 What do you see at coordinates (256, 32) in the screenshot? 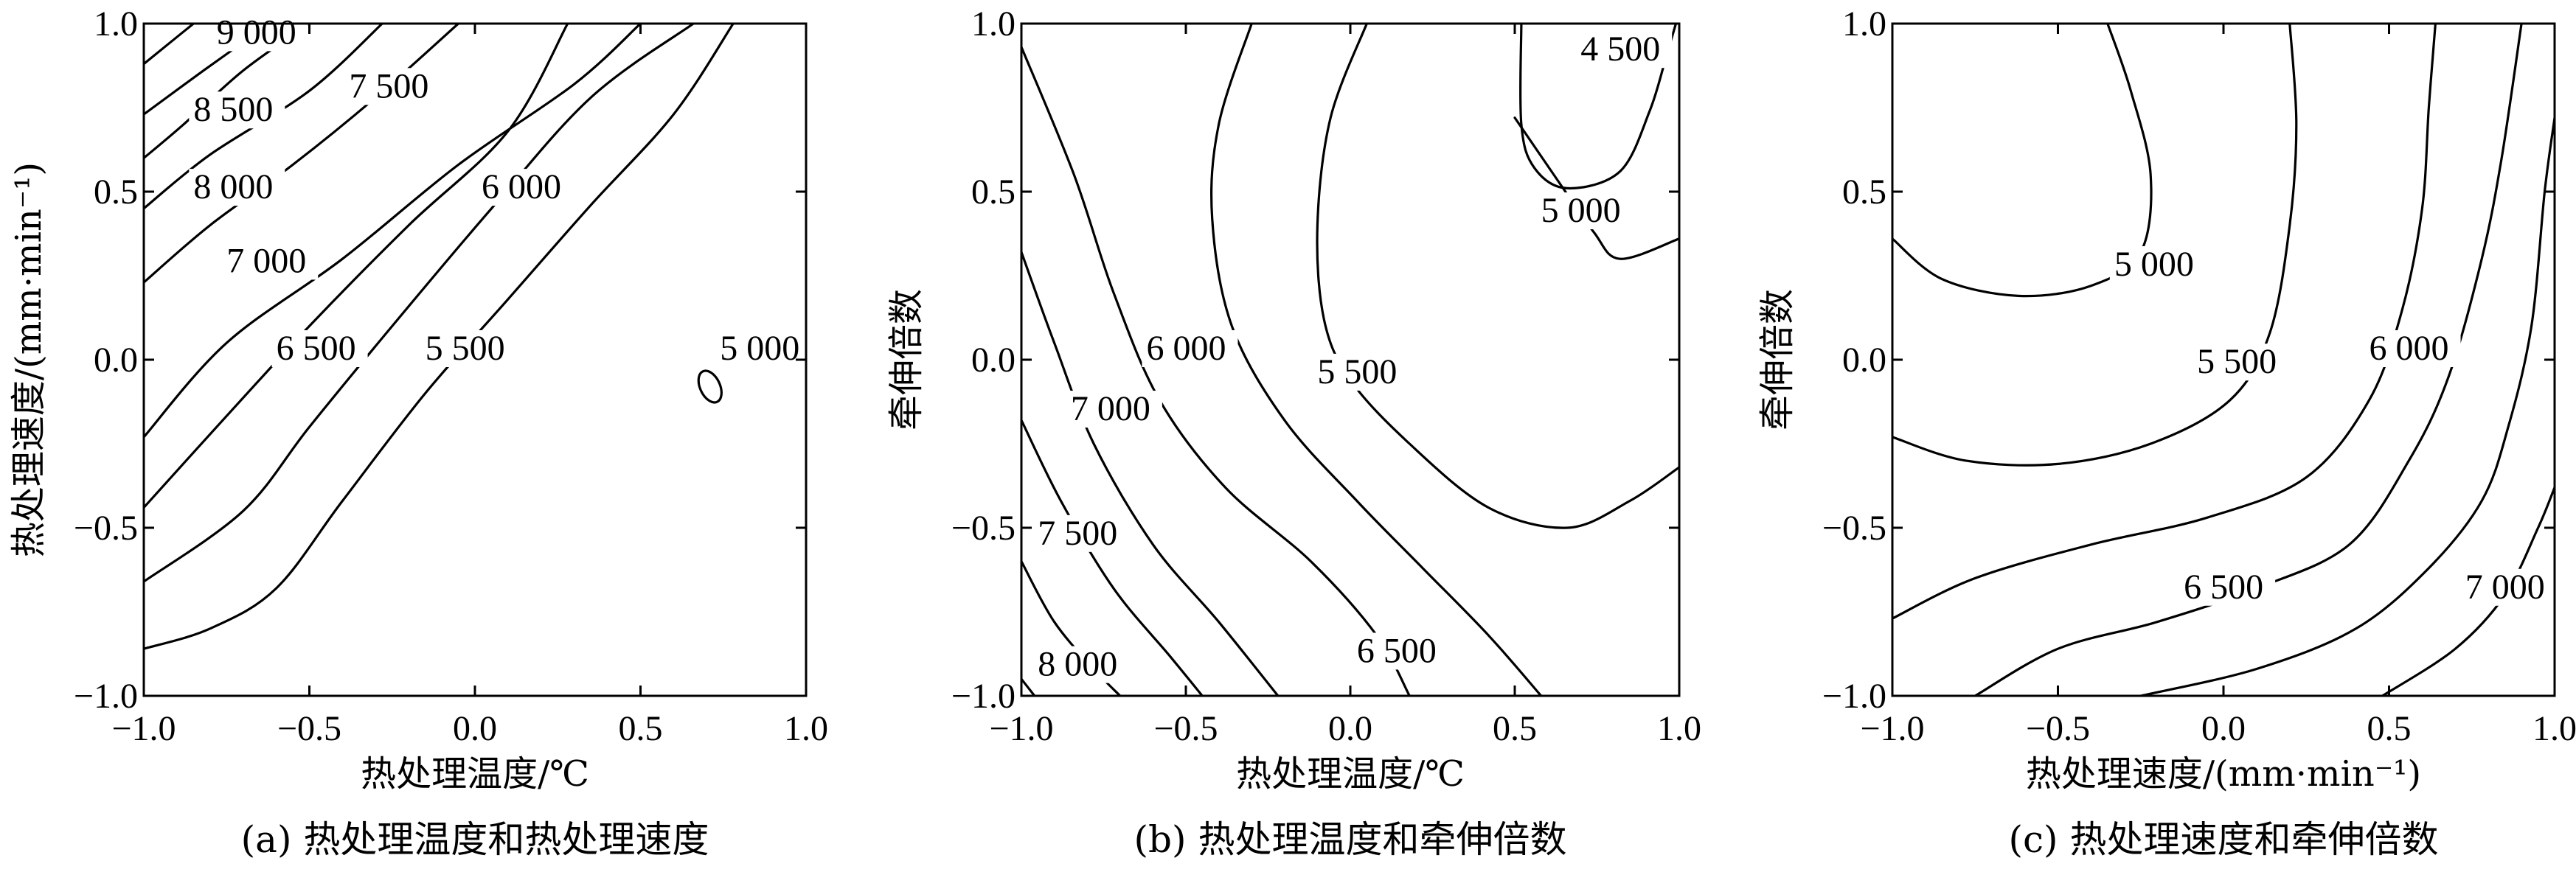
I see `contour-label: 9 000` at bounding box center [256, 32].